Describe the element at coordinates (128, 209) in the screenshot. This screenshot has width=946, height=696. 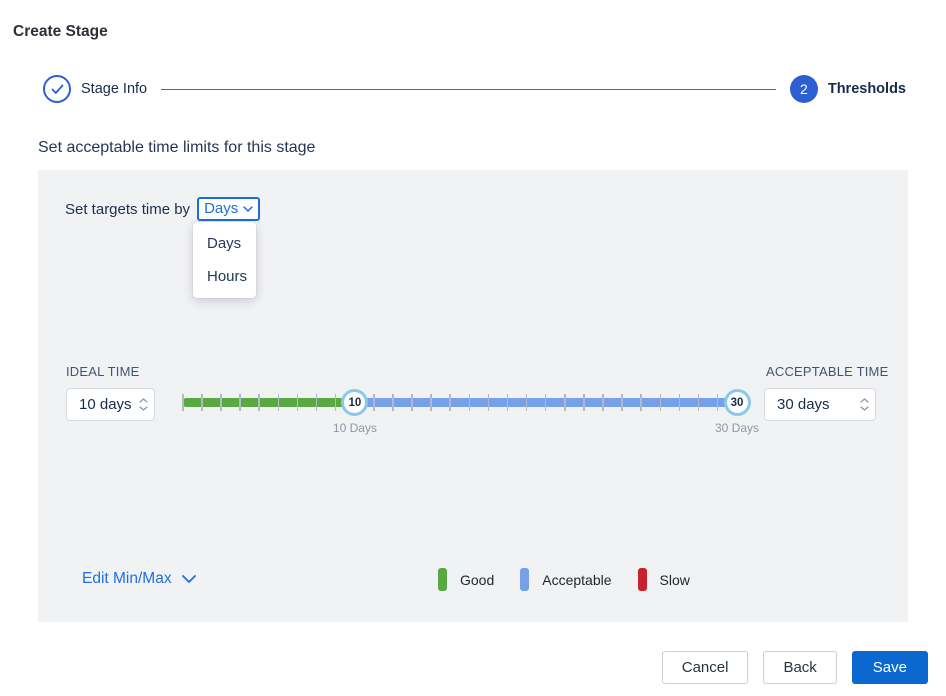
I see `targets-time-label: Set targets time by` at that location.